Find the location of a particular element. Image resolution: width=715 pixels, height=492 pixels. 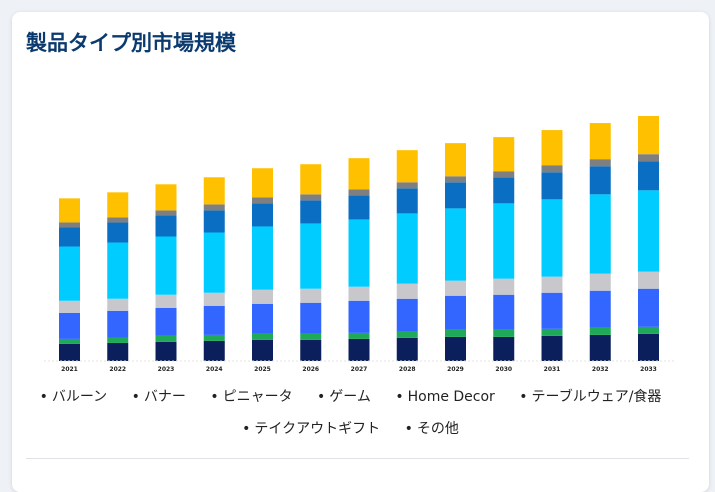

legend-item-other: • その他 is located at coordinates (432, 429).